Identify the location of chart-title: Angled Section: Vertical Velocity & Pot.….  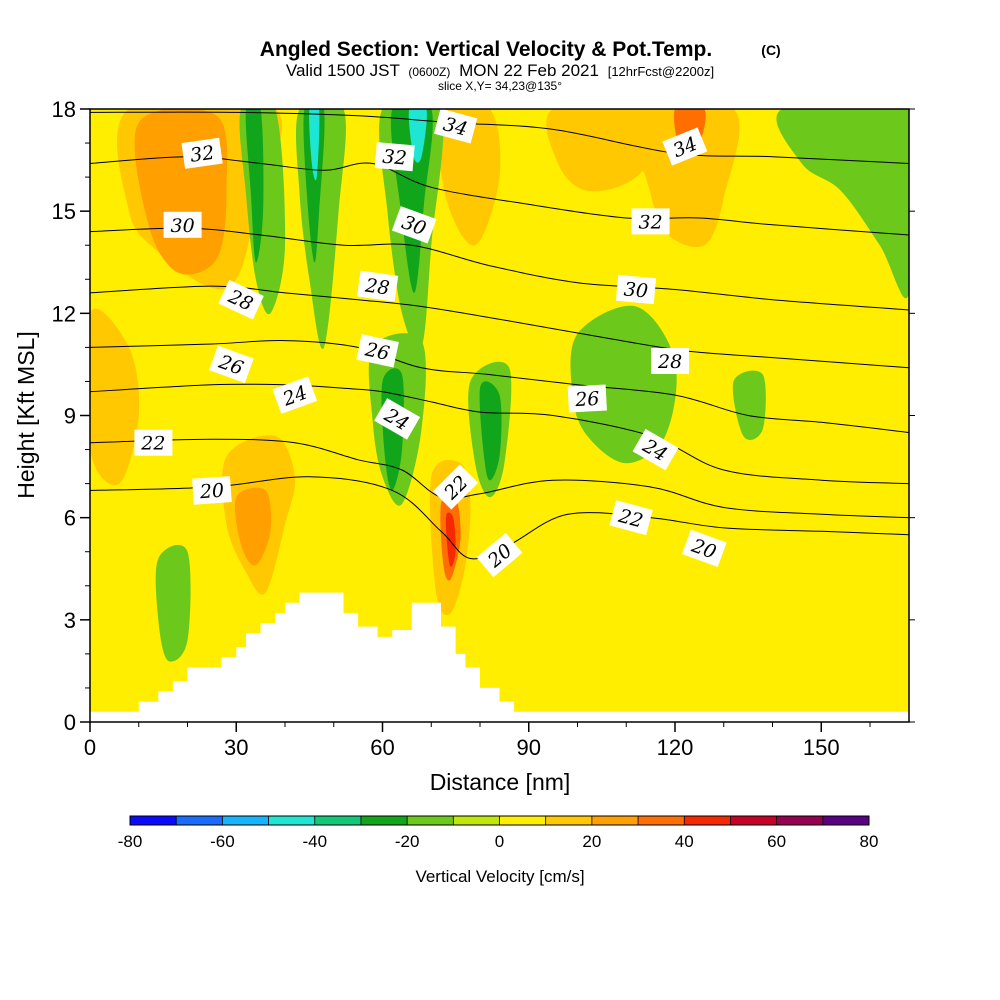
(486, 49).